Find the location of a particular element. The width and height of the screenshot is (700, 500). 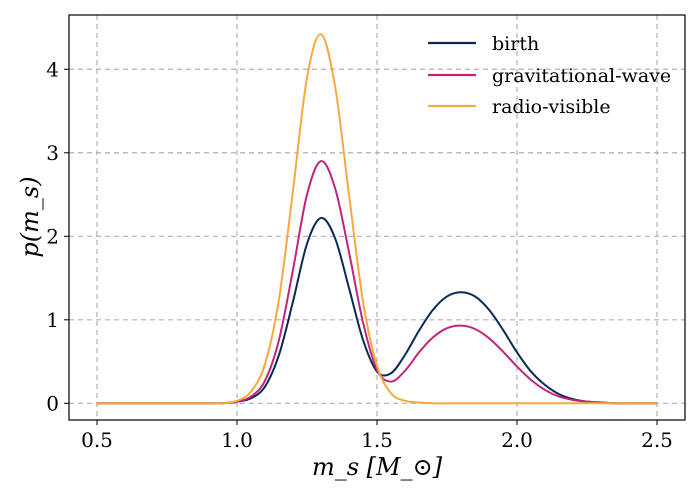

x-axis-label: m_s [M_⊙] is located at coordinates (377, 467).